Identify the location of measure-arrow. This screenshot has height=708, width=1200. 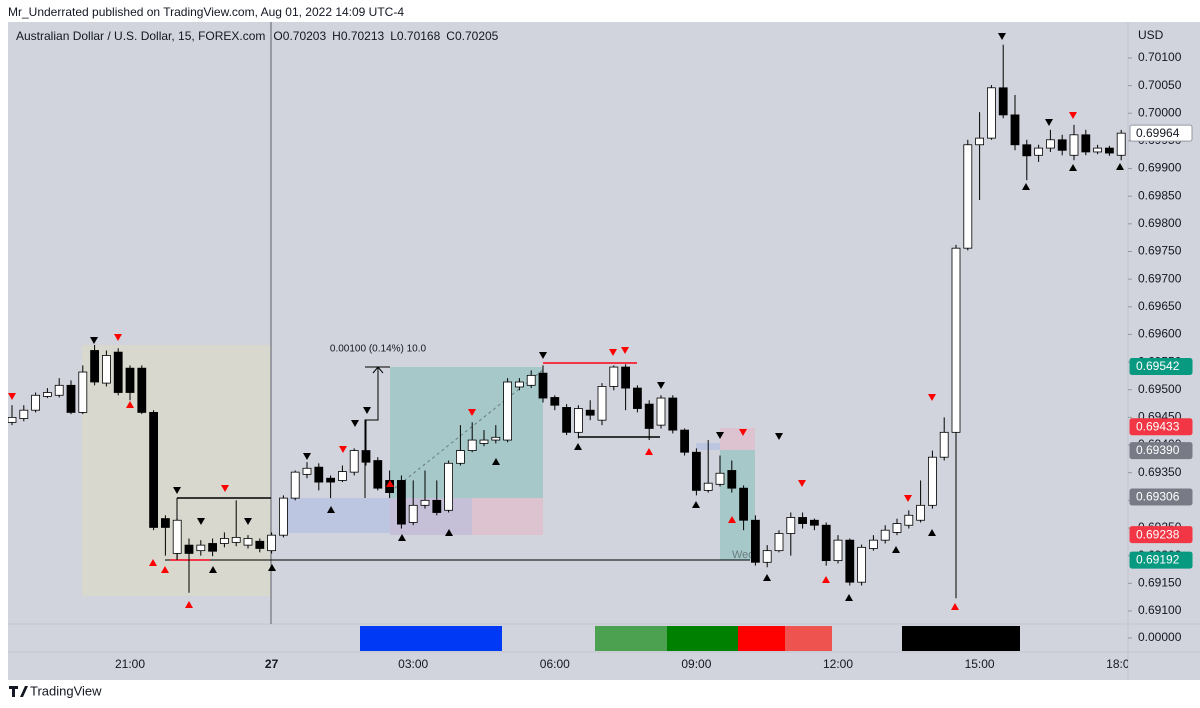
(378, 370).